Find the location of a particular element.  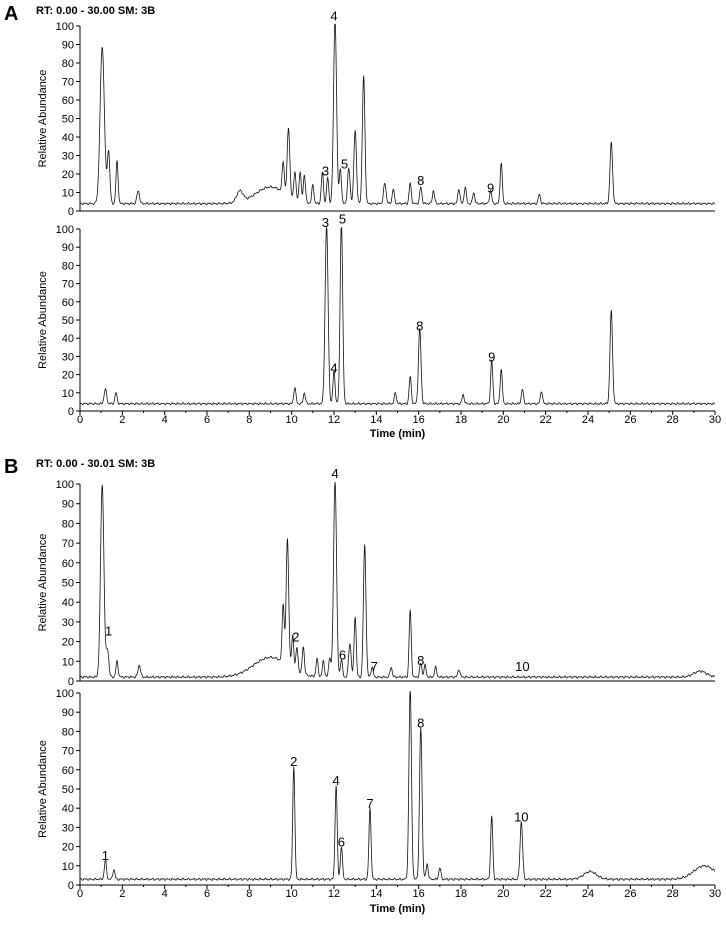

panel-header: RT: 0.00 - 30.01 SM: 3B is located at coordinates (95, 464).